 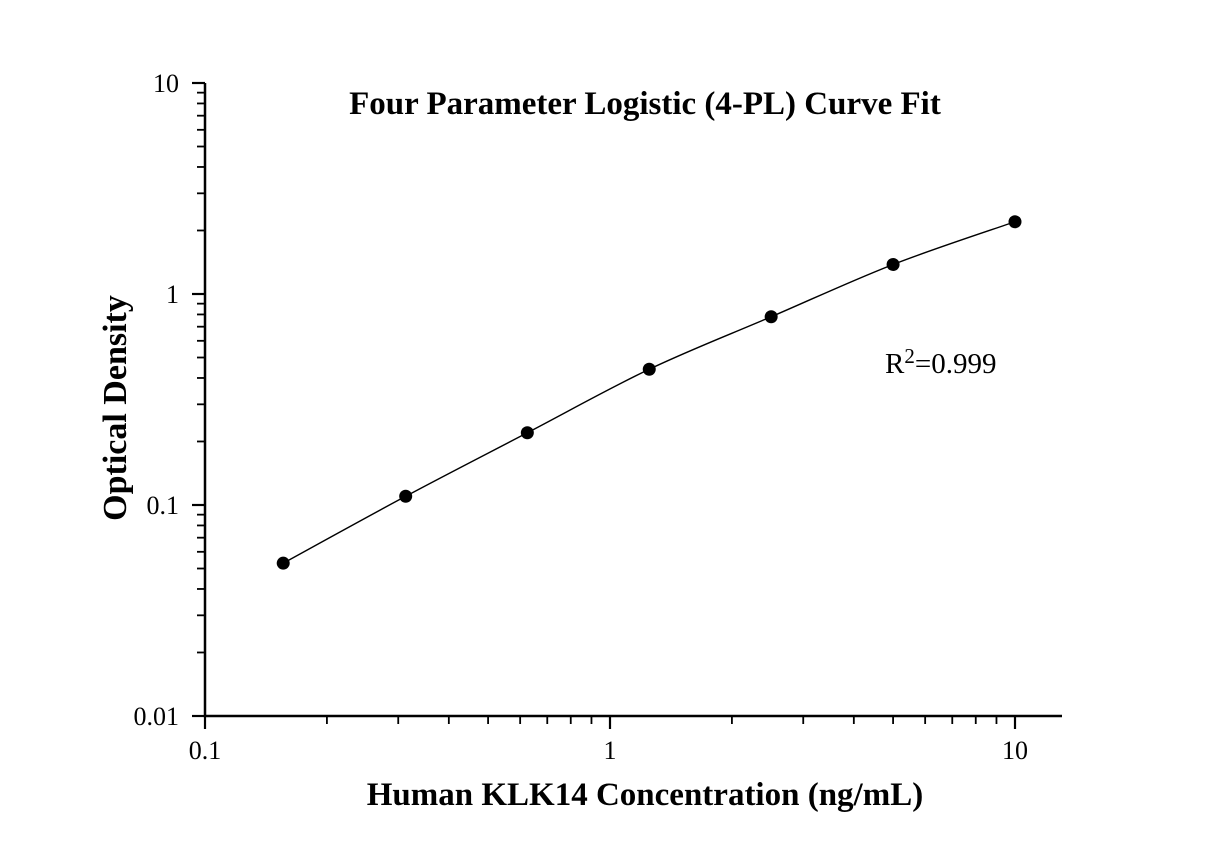 I want to click on x-tick-label: 10, so click(x=1015, y=750).